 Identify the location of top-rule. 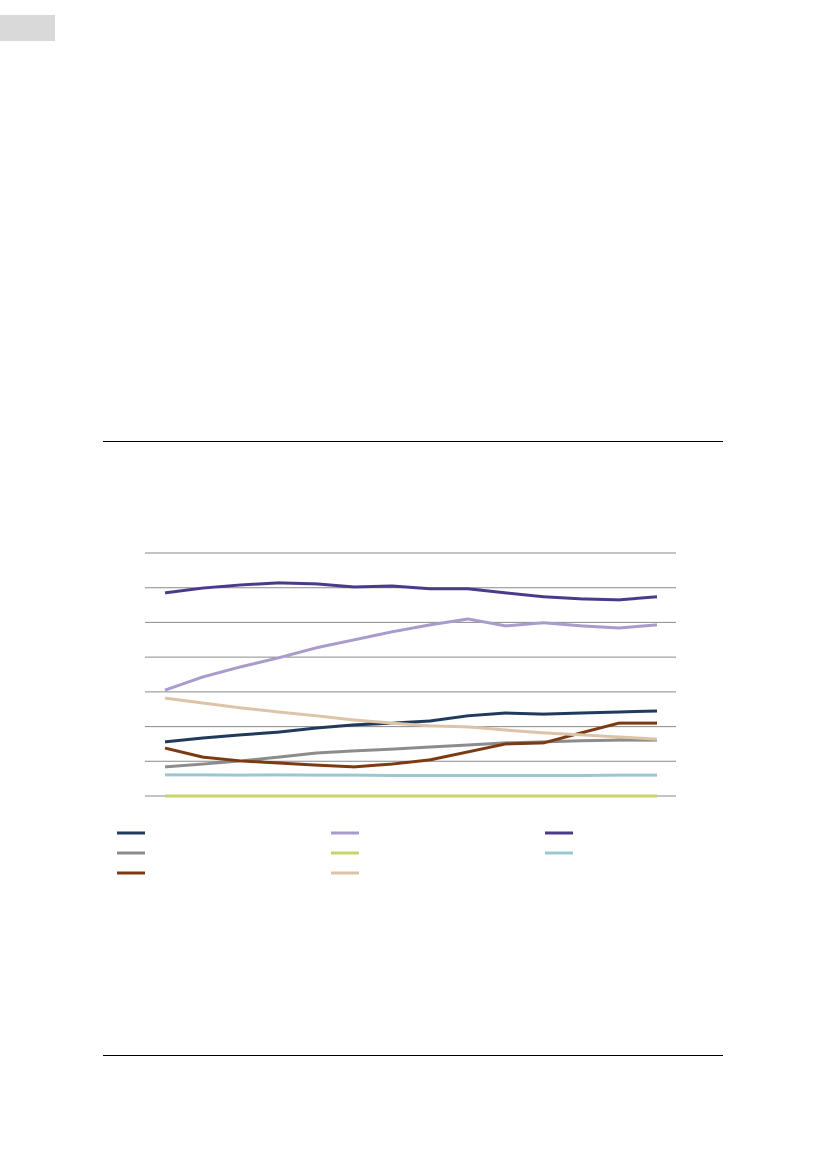
(413, 441).